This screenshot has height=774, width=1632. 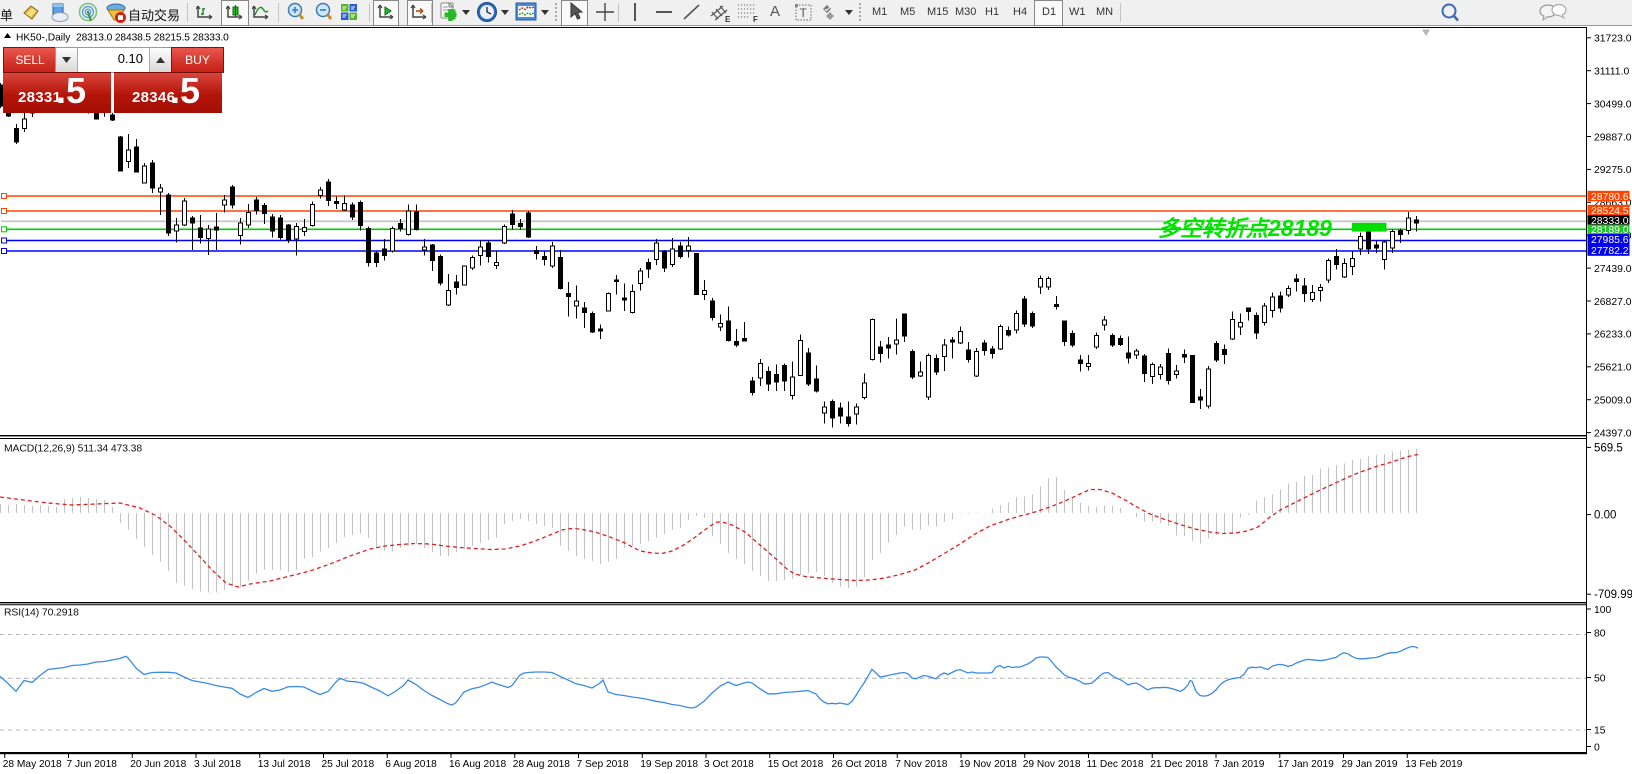 I want to click on svg-text: 100, so click(x=1603, y=610).